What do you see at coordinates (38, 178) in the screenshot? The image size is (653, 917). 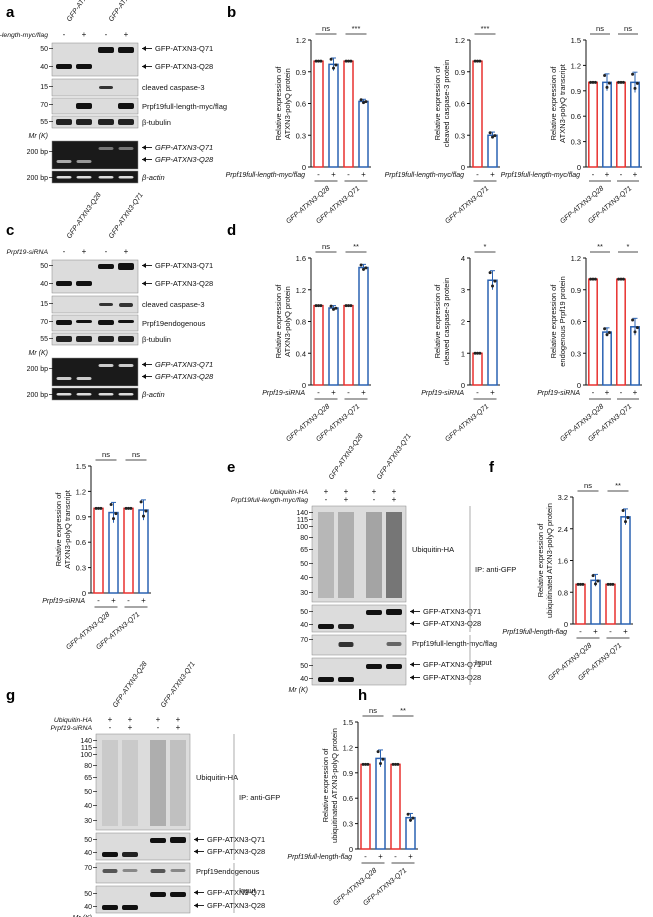 I see `mw-label: 200 bp` at bounding box center [38, 178].